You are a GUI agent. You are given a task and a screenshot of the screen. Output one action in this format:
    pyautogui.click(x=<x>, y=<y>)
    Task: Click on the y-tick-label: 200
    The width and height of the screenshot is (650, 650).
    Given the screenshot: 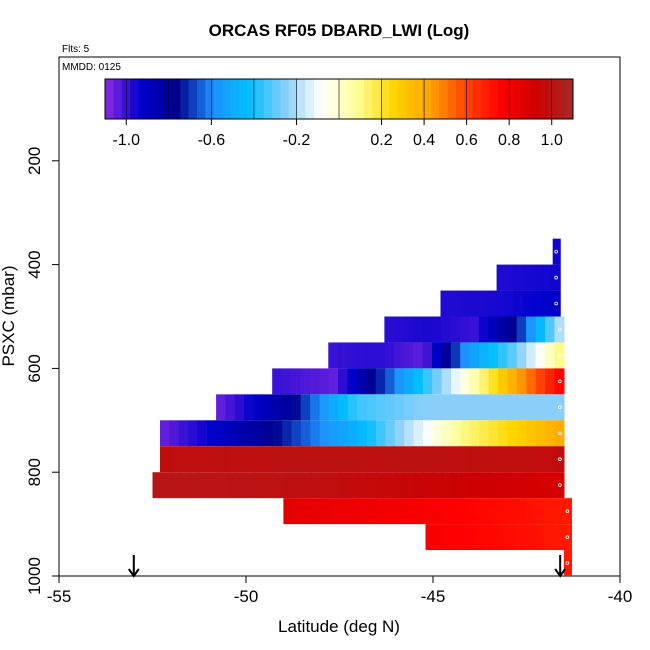 What is the action you would take?
    pyautogui.click(x=34, y=161)
    